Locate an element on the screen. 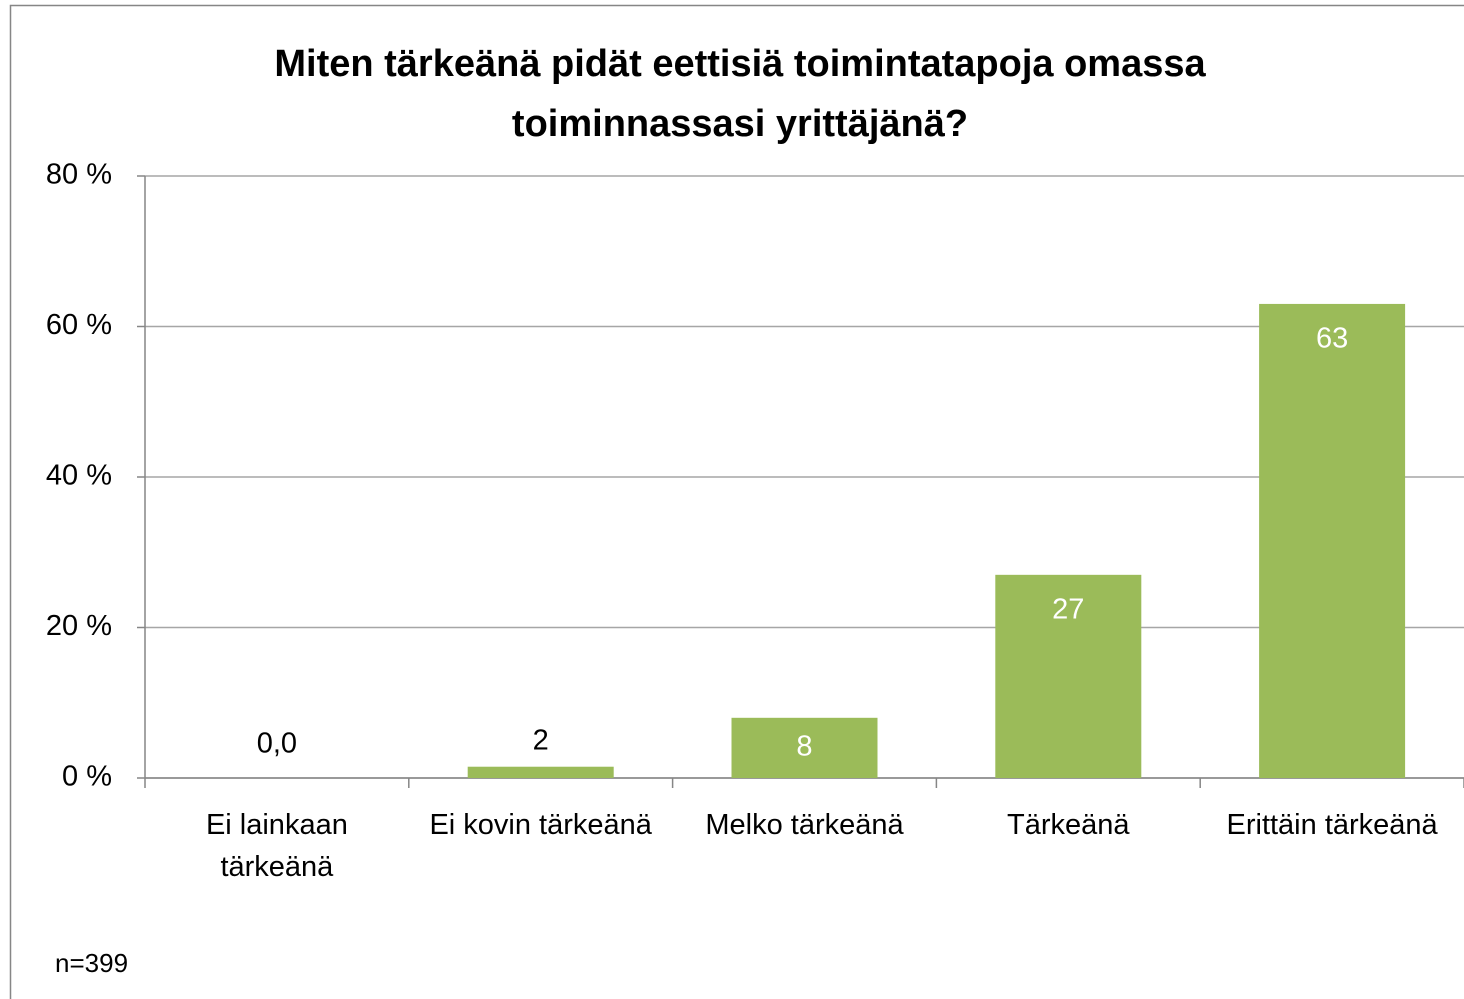 Image resolution: width=1464 pixels, height=999 pixels. data-label: 2 is located at coordinates (541, 740).